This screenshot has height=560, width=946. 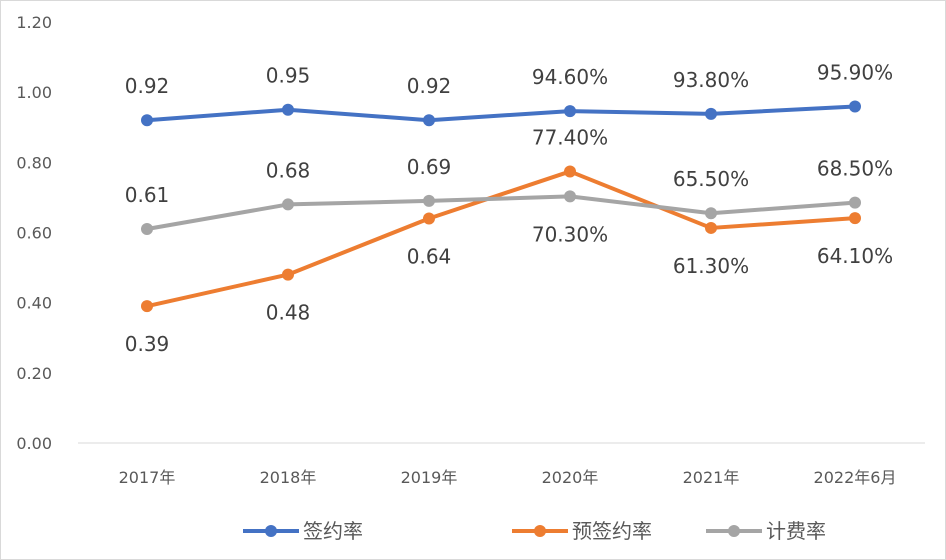 What do you see at coordinates (34, 162) in the screenshot?
I see `y-tick-label: 0.80` at bounding box center [34, 162].